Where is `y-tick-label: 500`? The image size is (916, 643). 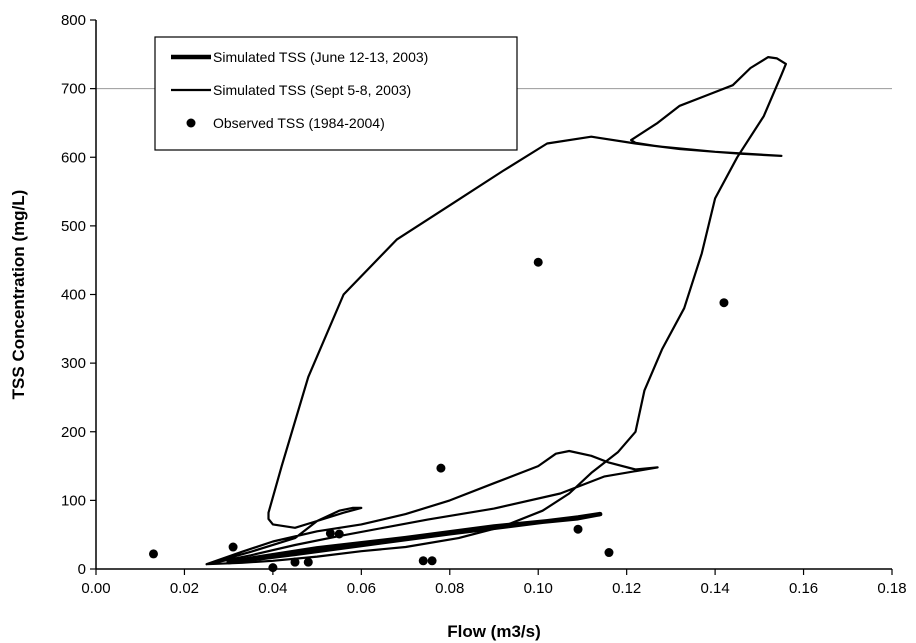
y-tick-label: 500 is located at coordinates (73, 226).